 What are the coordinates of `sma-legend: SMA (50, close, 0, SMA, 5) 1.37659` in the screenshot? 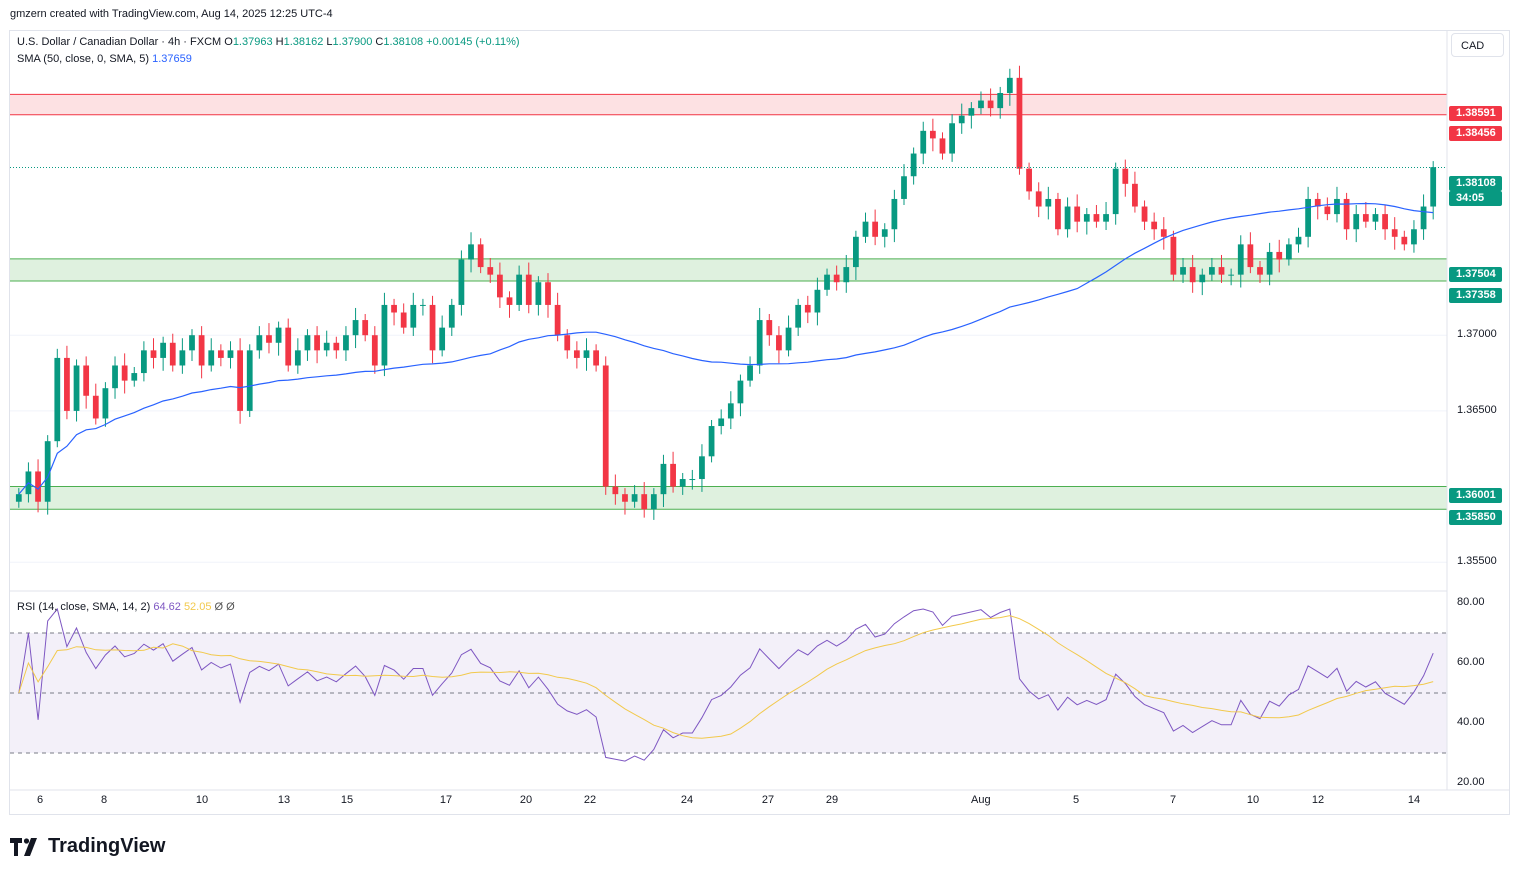 It's located at (104, 59).